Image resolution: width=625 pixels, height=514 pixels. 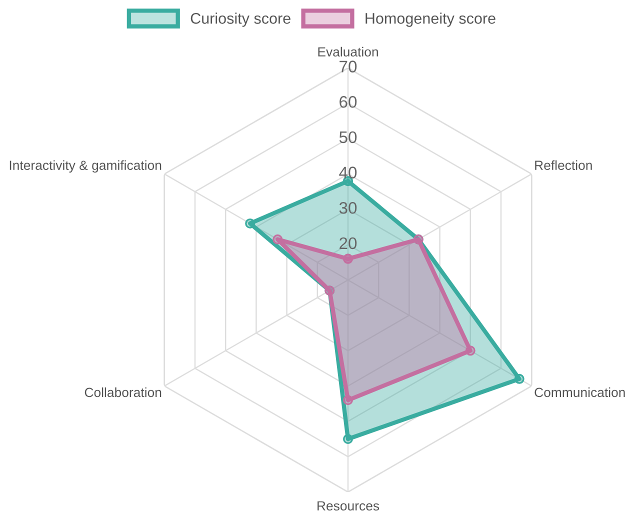 What do you see at coordinates (348, 66) in the screenshot?
I see `y-tick-label: 70` at bounding box center [348, 66].